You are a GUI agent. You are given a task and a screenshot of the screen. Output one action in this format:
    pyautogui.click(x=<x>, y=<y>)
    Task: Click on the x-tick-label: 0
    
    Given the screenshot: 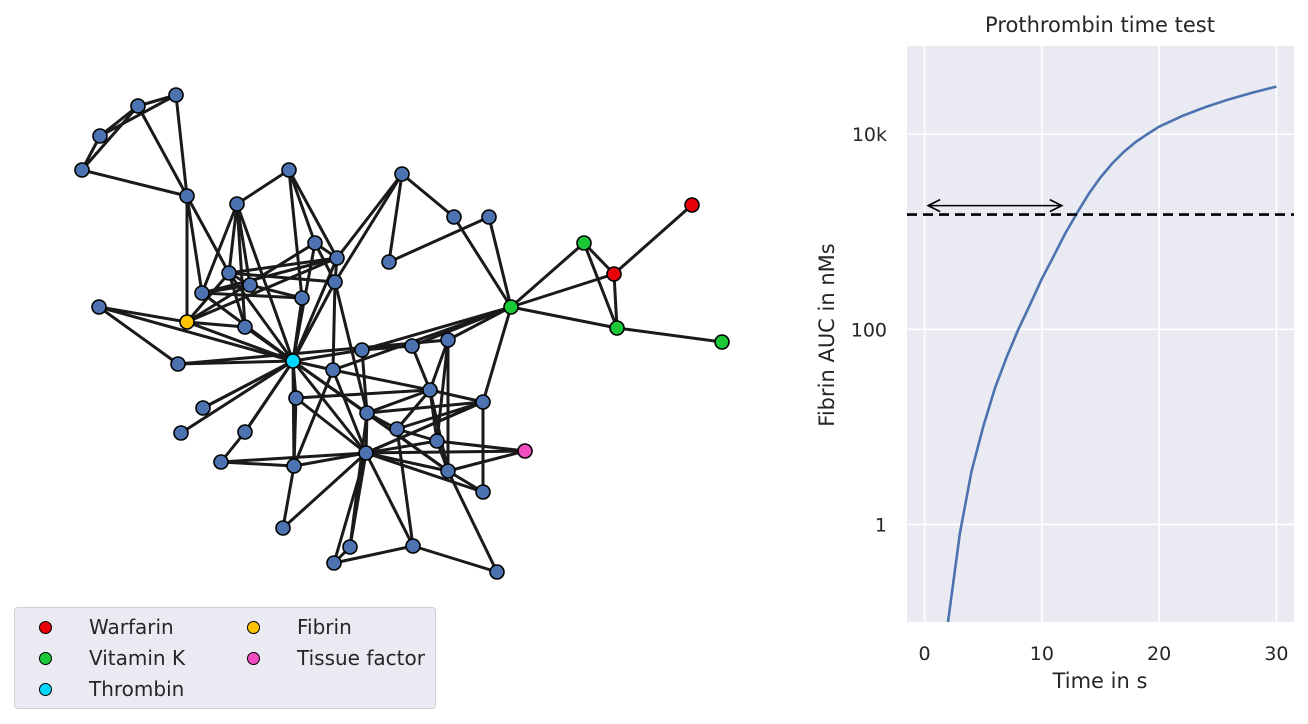 What is the action you would take?
    pyautogui.click(x=925, y=654)
    